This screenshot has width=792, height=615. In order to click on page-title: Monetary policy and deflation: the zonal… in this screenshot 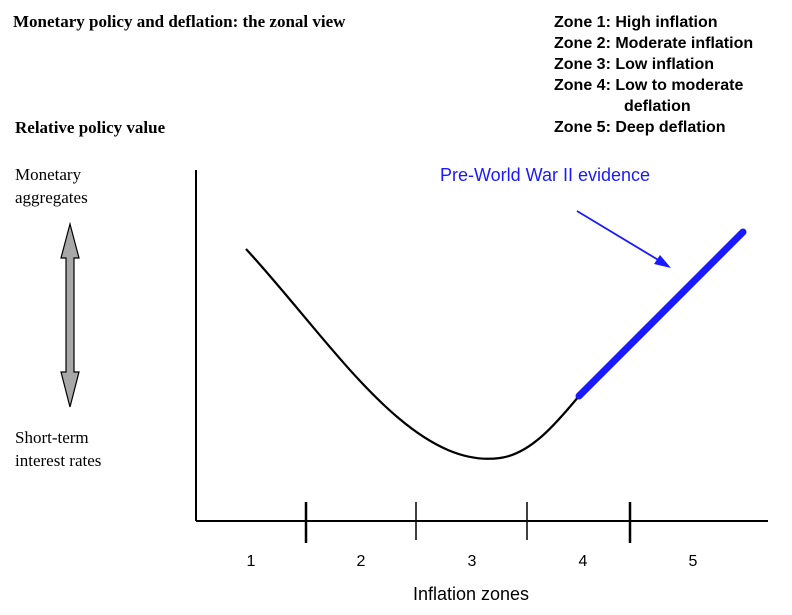, I will do `click(179, 21)`.